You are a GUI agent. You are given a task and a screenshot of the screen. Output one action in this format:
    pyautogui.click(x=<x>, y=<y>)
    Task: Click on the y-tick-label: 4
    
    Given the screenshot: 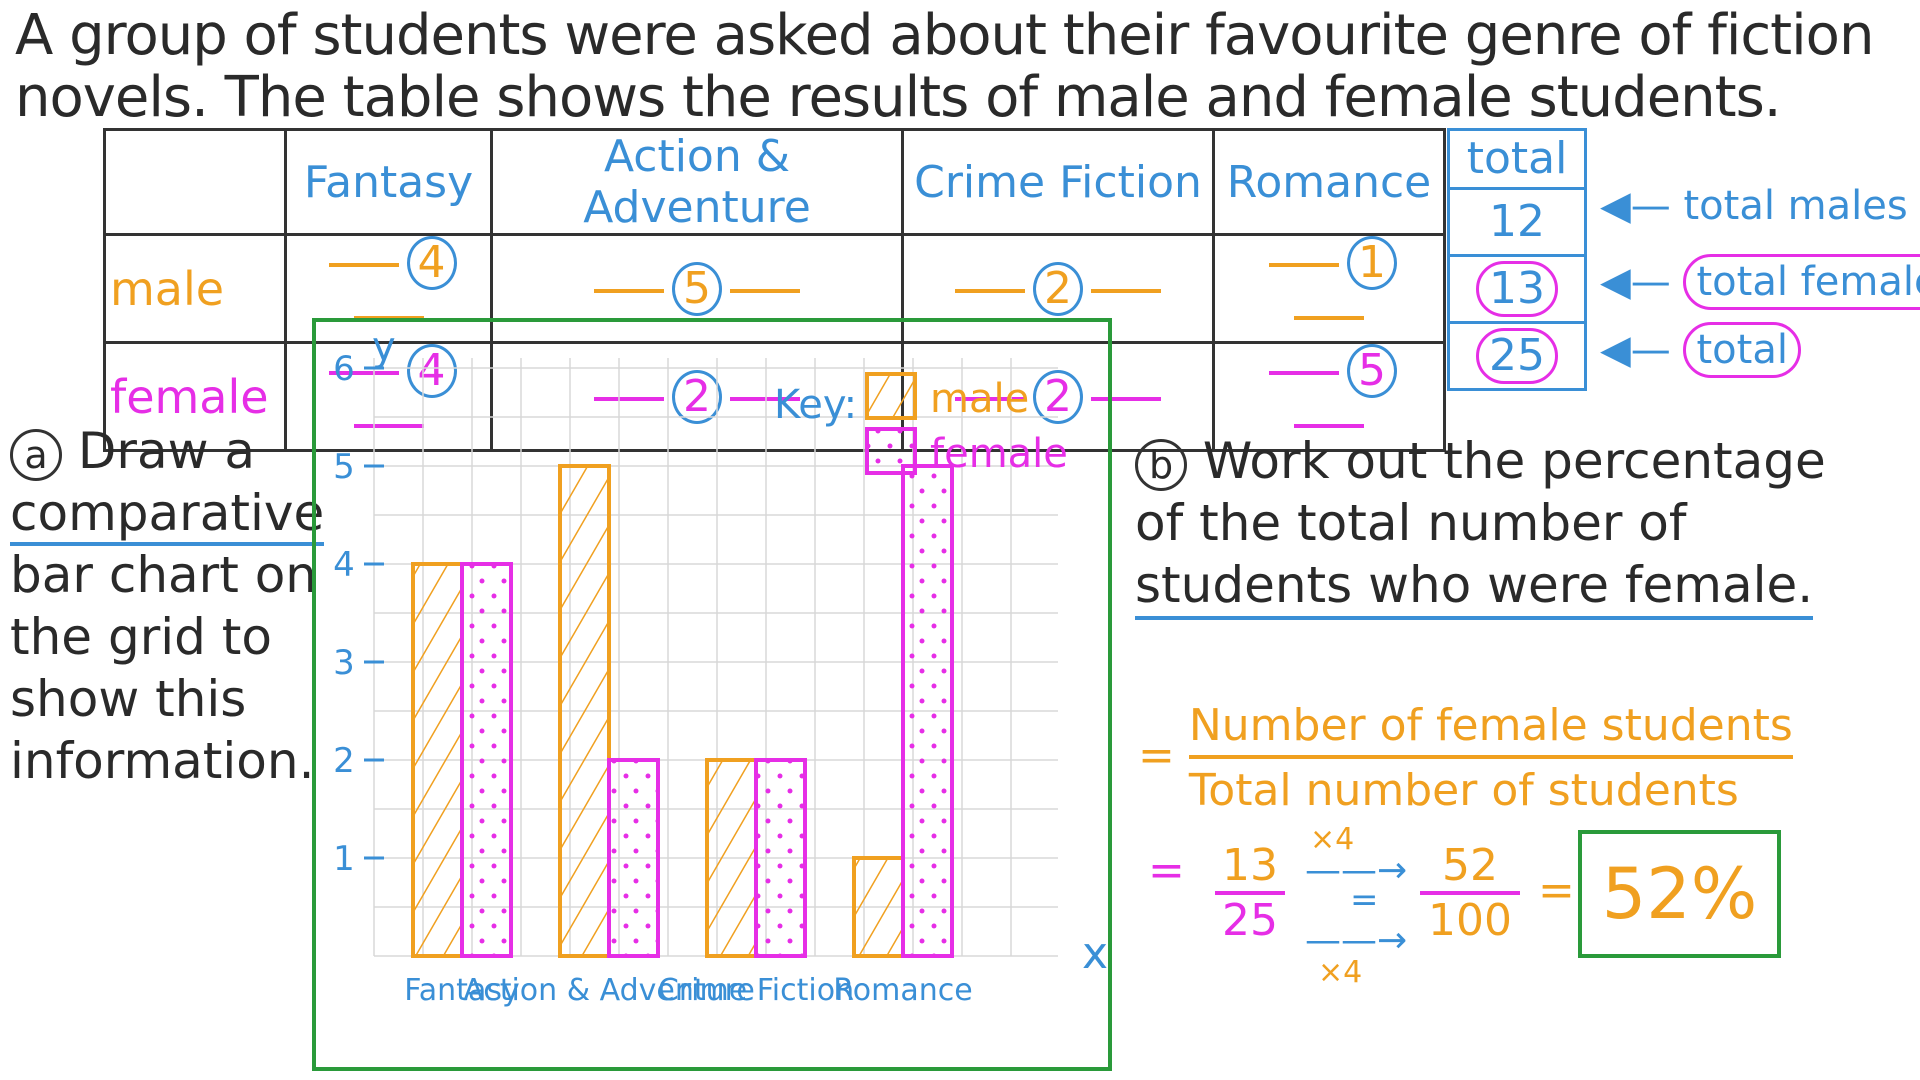 What is the action you would take?
    pyautogui.click(x=344, y=565)
    